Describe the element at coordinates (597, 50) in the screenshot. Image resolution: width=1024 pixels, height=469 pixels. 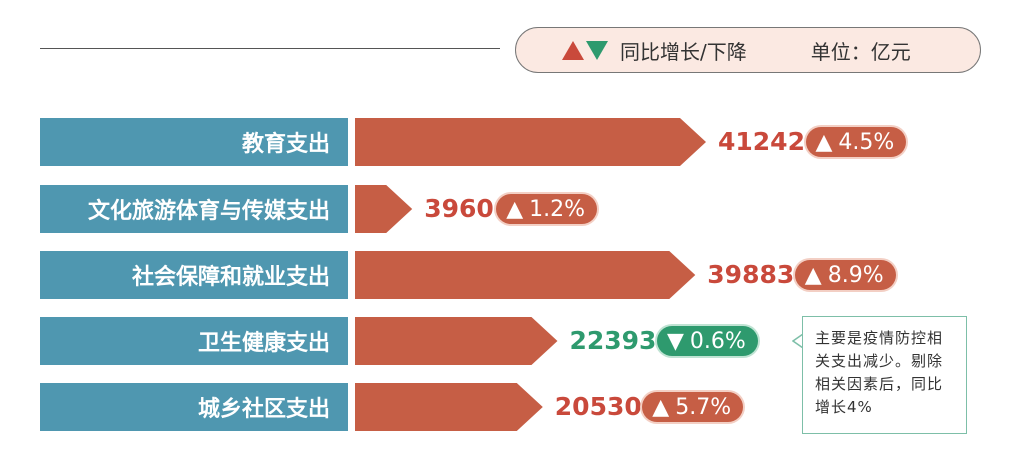
I see `down-triangle-icon` at that location.